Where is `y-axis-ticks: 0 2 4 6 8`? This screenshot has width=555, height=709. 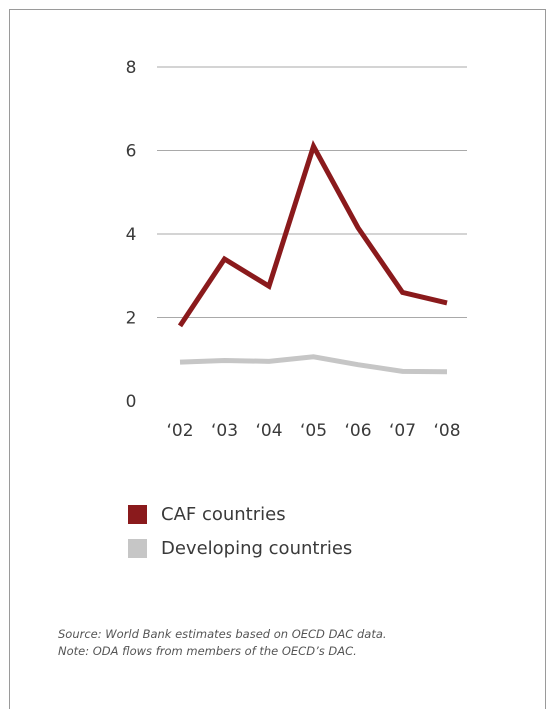 y-axis-ticks: 0 2 4 6 8 is located at coordinates (131, 235).